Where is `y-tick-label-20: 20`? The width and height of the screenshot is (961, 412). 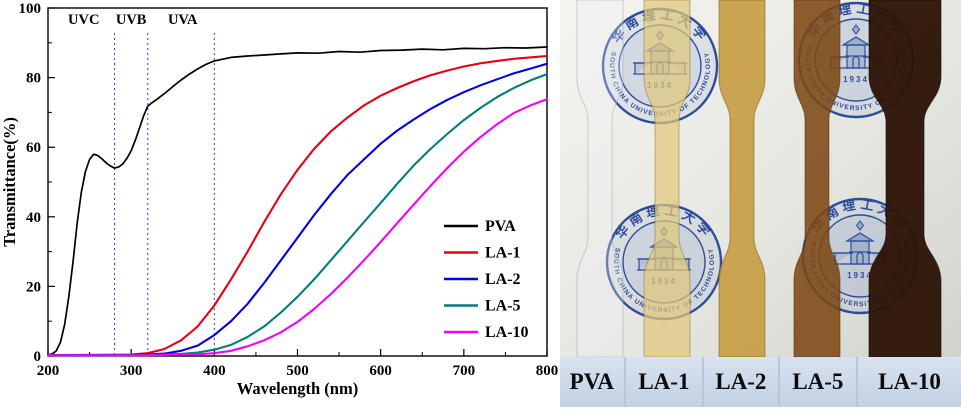
y-tick-label-20: 20 is located at coordinates (33, 287).